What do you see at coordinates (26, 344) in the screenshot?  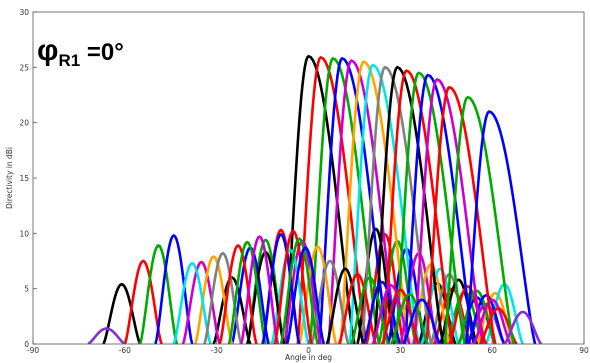 I see `y-tick-label: 0` at bounding box center [26, 344].